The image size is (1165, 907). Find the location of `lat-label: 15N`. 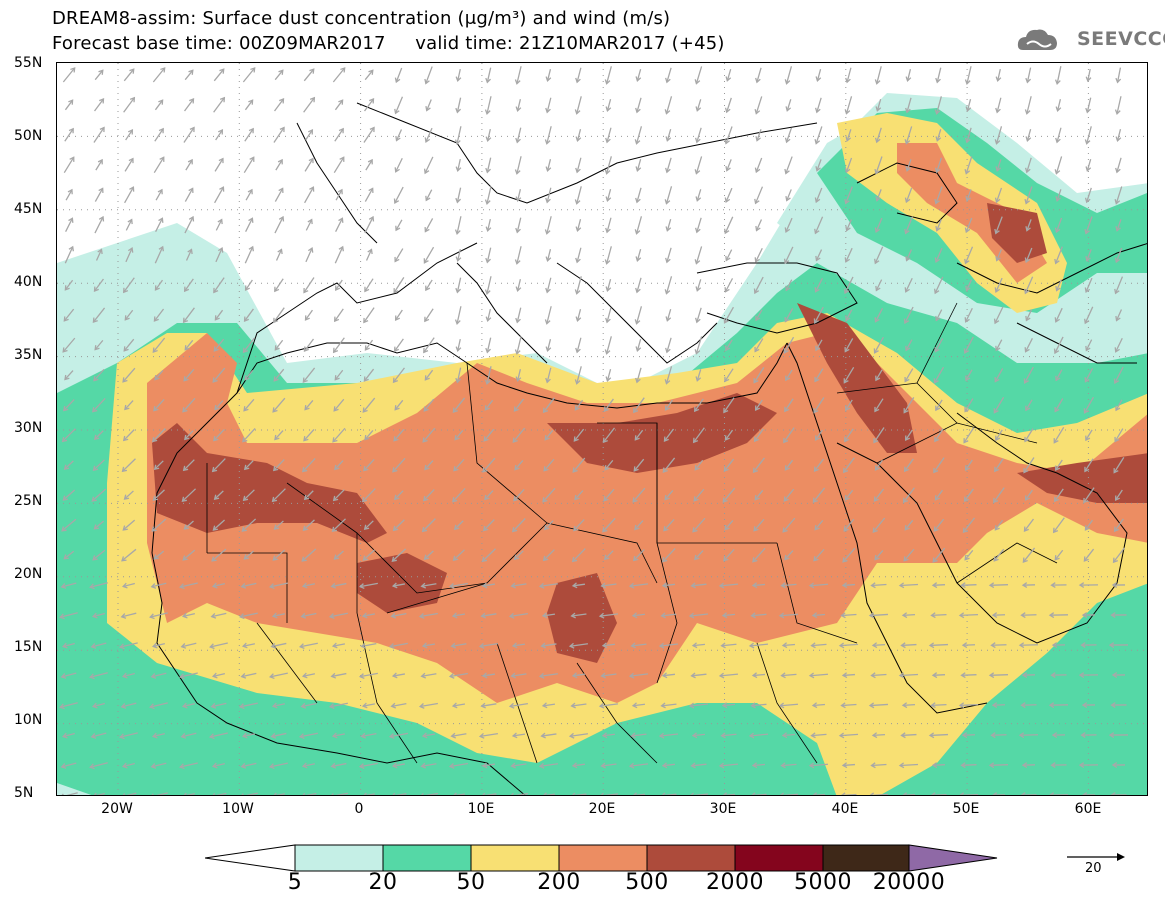

lat-label: 15N is located at coordinates (28, 647).